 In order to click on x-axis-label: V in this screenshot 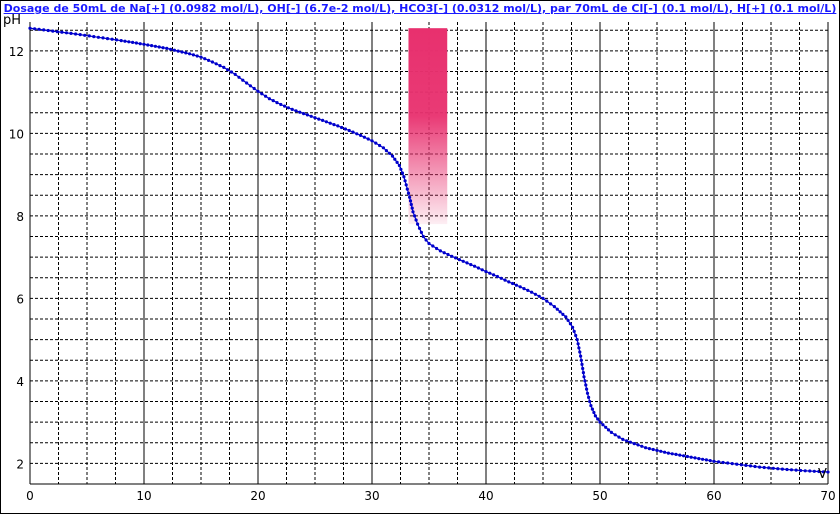, I will do `click(822, 474)`.